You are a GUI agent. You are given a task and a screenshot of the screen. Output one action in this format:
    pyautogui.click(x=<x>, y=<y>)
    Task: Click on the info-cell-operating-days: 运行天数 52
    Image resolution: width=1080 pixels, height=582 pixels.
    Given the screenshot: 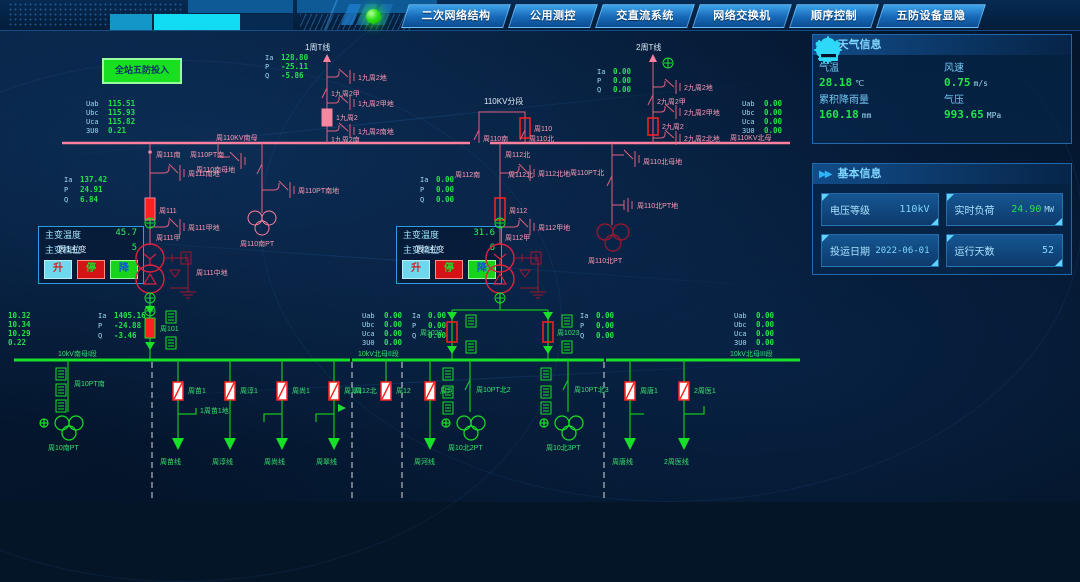 What is the action you would take?
    pyautogui.click(x=1004, y=250)
    